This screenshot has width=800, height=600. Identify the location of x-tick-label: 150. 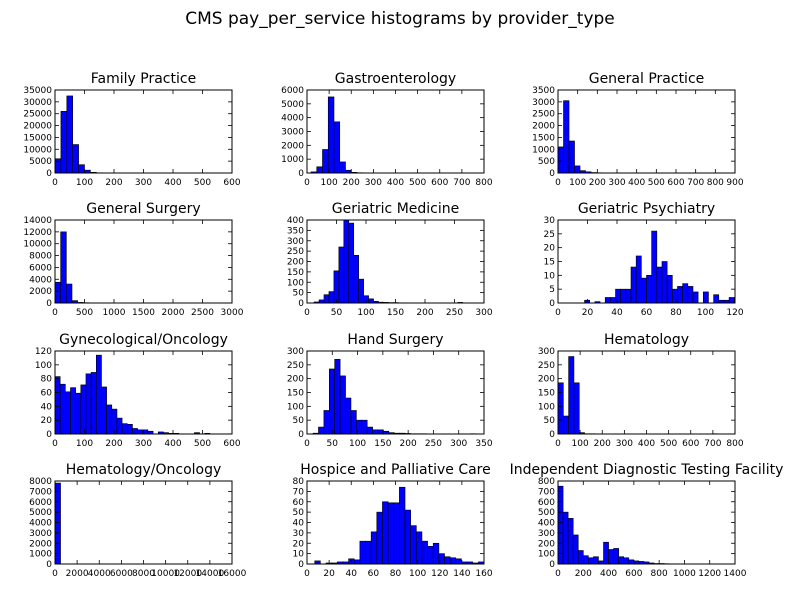
(382, 444).